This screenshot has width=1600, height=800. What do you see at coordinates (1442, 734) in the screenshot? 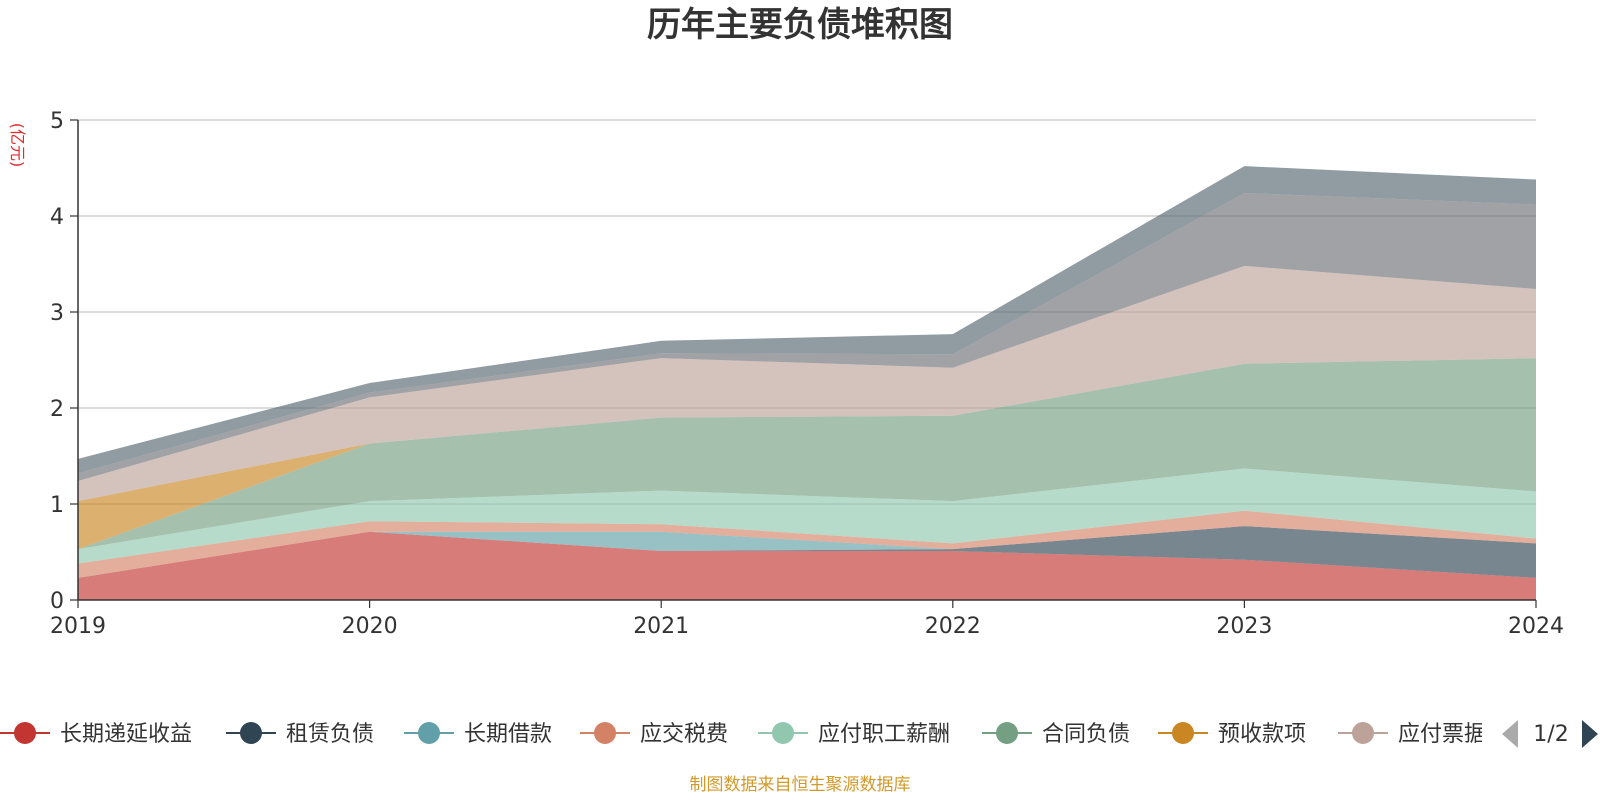
I see `legend-label: 应付票据` at bounding box center [1442, 734].